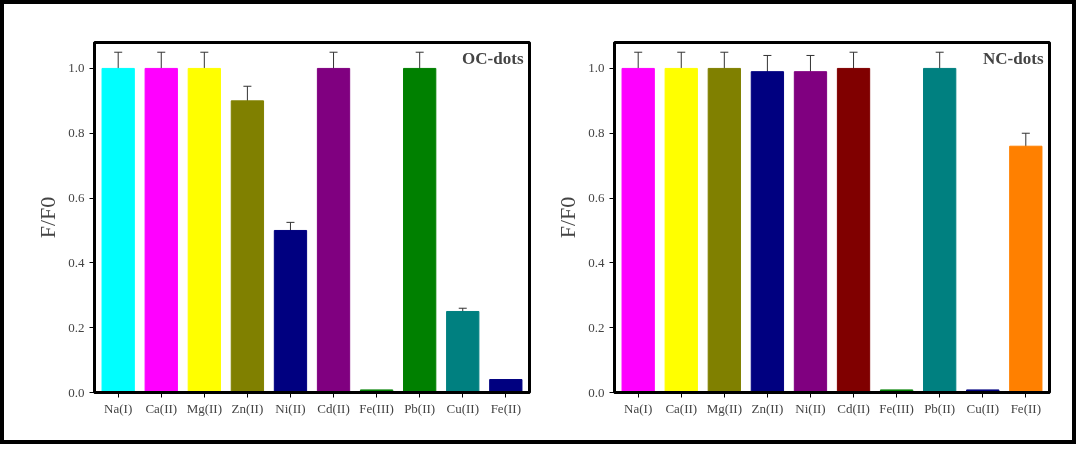  Describe the element at coordinates (1013, 58) in the screenshot. I see `chart-title: NC-dots` at that location.